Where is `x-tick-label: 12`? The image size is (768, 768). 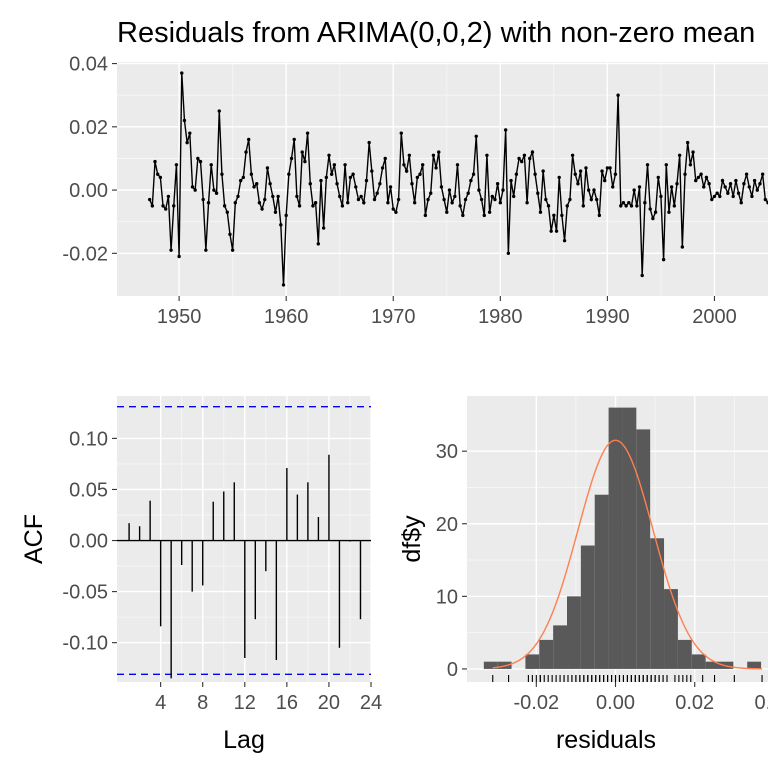
x-tick-label: 12 is located at coordinates (245, 703).